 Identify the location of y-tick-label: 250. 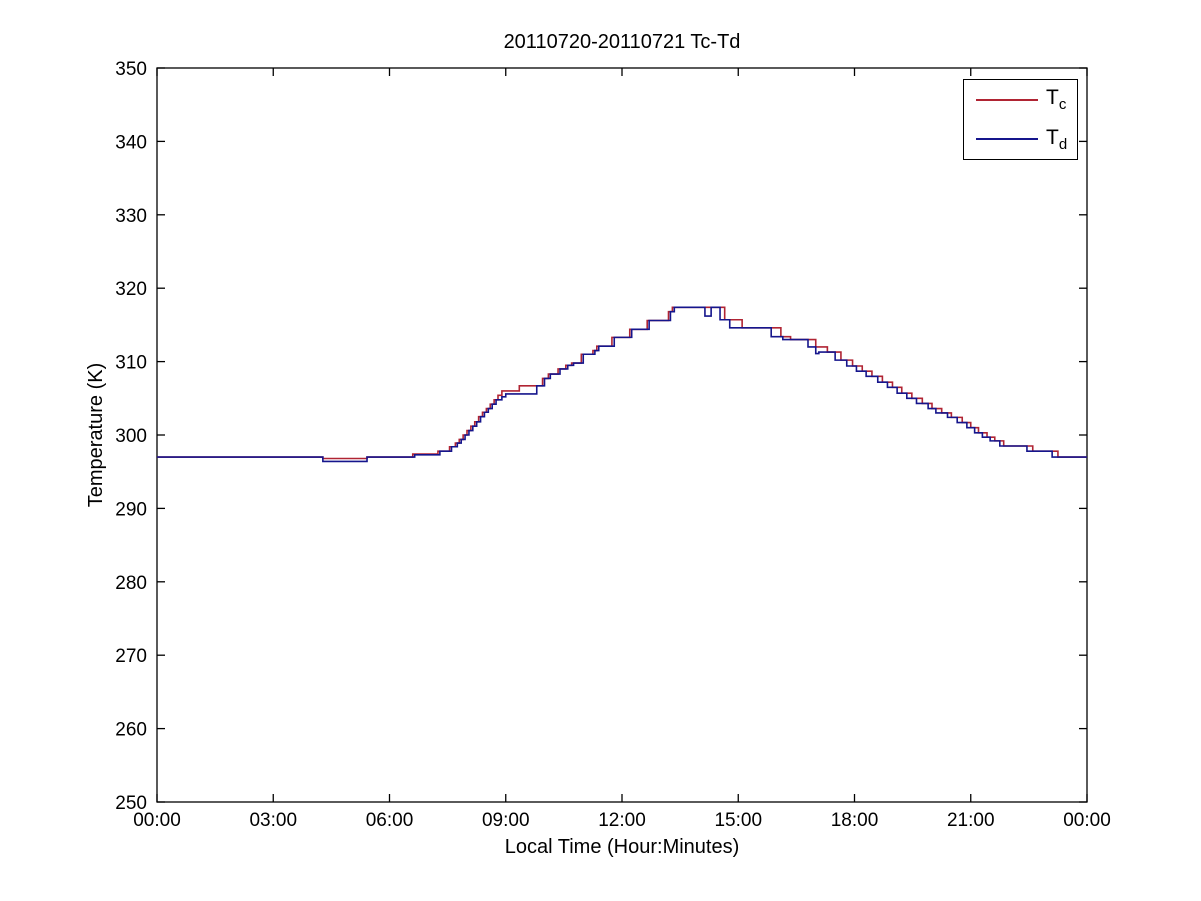
(131, 803).